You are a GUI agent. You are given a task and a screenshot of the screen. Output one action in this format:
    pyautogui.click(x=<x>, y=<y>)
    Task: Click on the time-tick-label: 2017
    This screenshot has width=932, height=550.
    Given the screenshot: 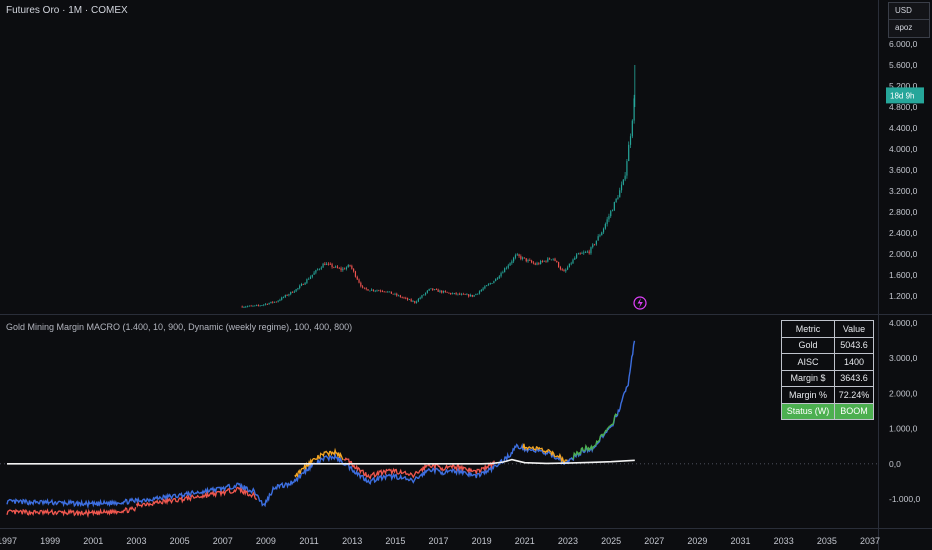 What is the action you would take?
    pyautogui.click(x=438, y=541)
    